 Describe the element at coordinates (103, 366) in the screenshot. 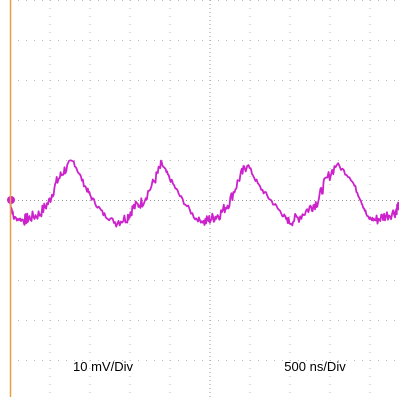

I see `vertical-scale-label: 10 mV/Div` at that location.